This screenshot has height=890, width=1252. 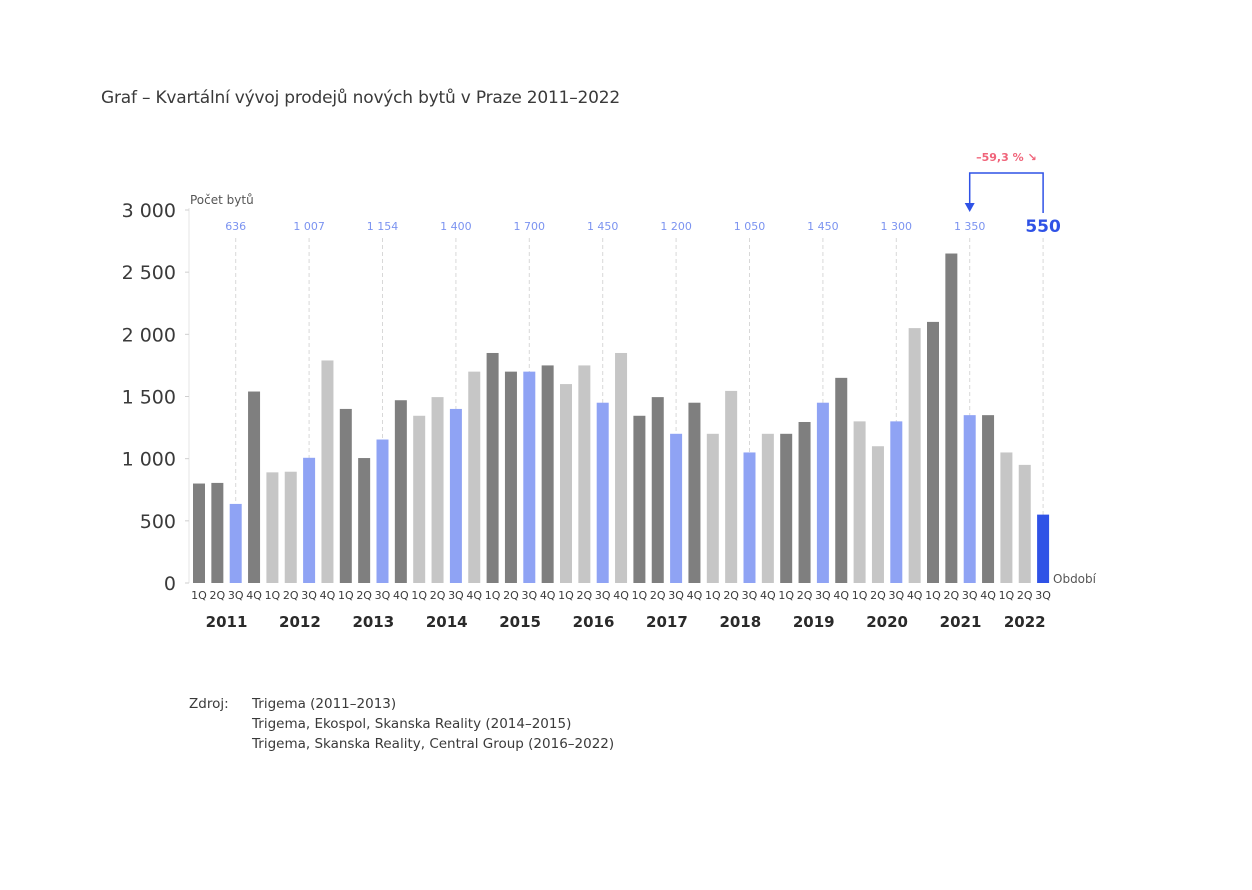 What do you see at coordinates (149, 335) in the screenshot?
I see `y-tick-label: 2 000` at bounding box center [149, 335].